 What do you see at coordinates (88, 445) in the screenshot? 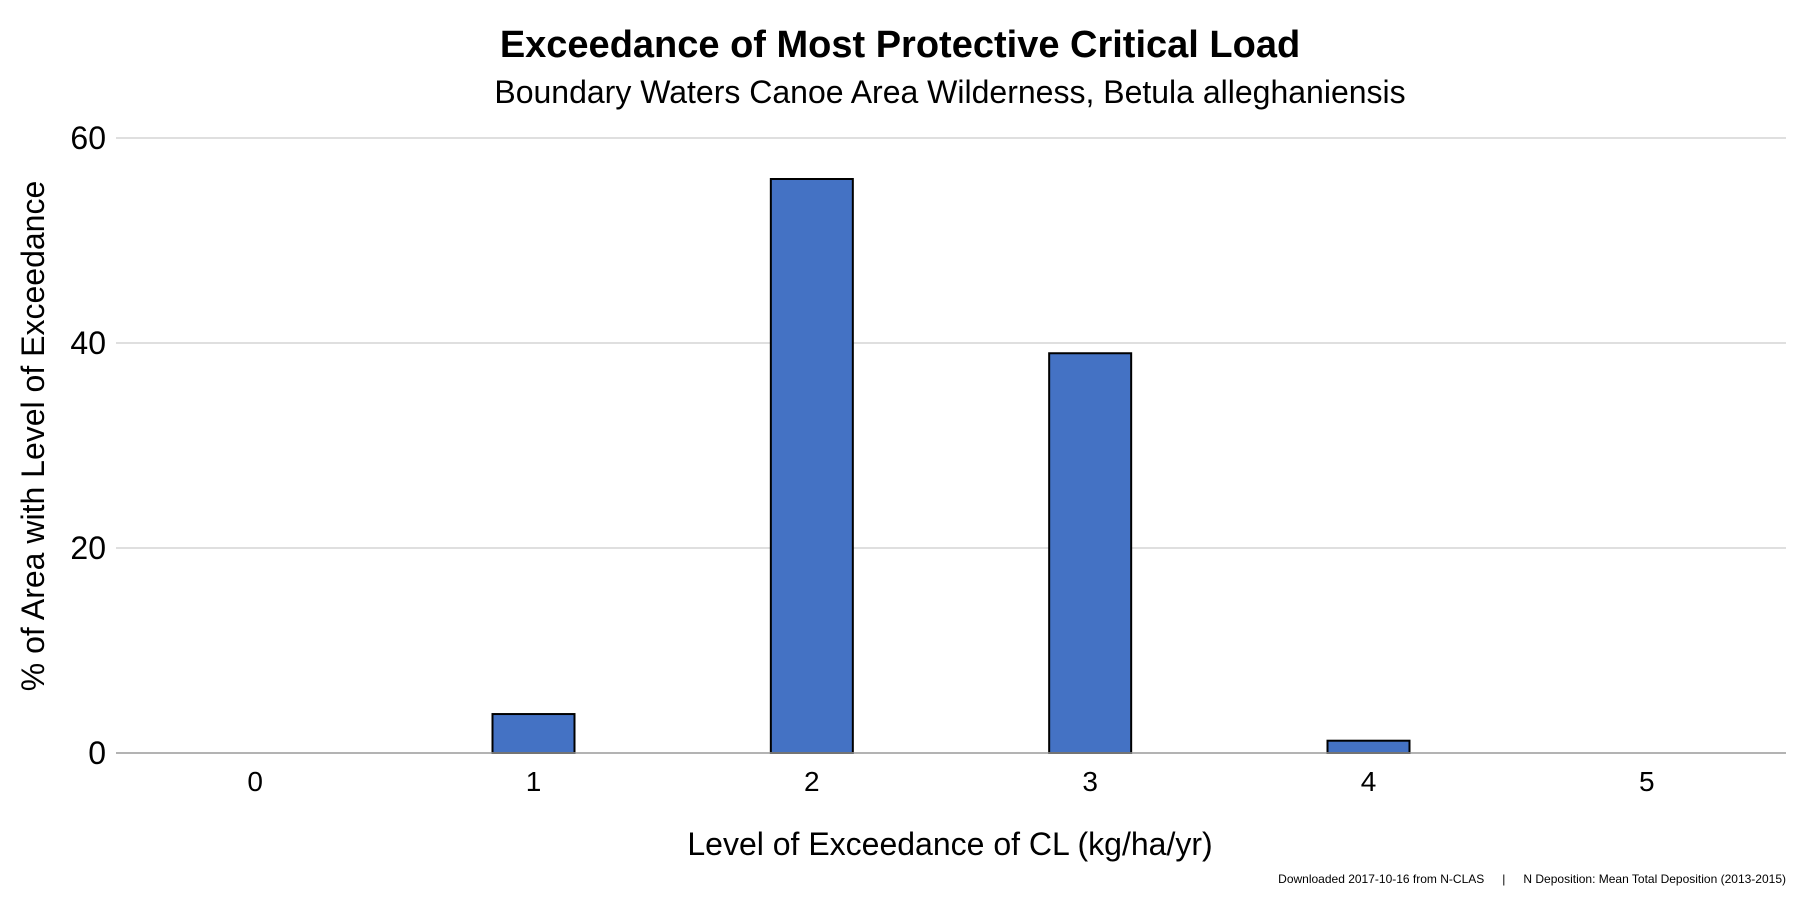
I see `y-tick-labels: 0 20 40 60` at bounding box center [88, 445].